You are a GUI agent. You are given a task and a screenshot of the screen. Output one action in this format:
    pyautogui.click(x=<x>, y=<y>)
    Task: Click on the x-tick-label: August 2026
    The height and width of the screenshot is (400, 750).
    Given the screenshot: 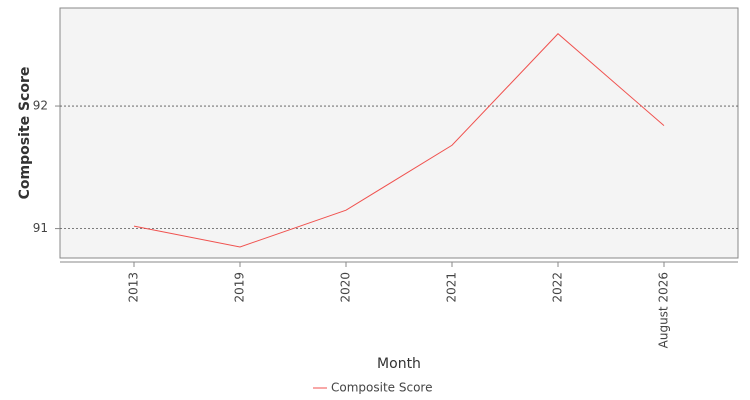 What is the action you would take?
    pyautogui.click(x=664, y=310)
    